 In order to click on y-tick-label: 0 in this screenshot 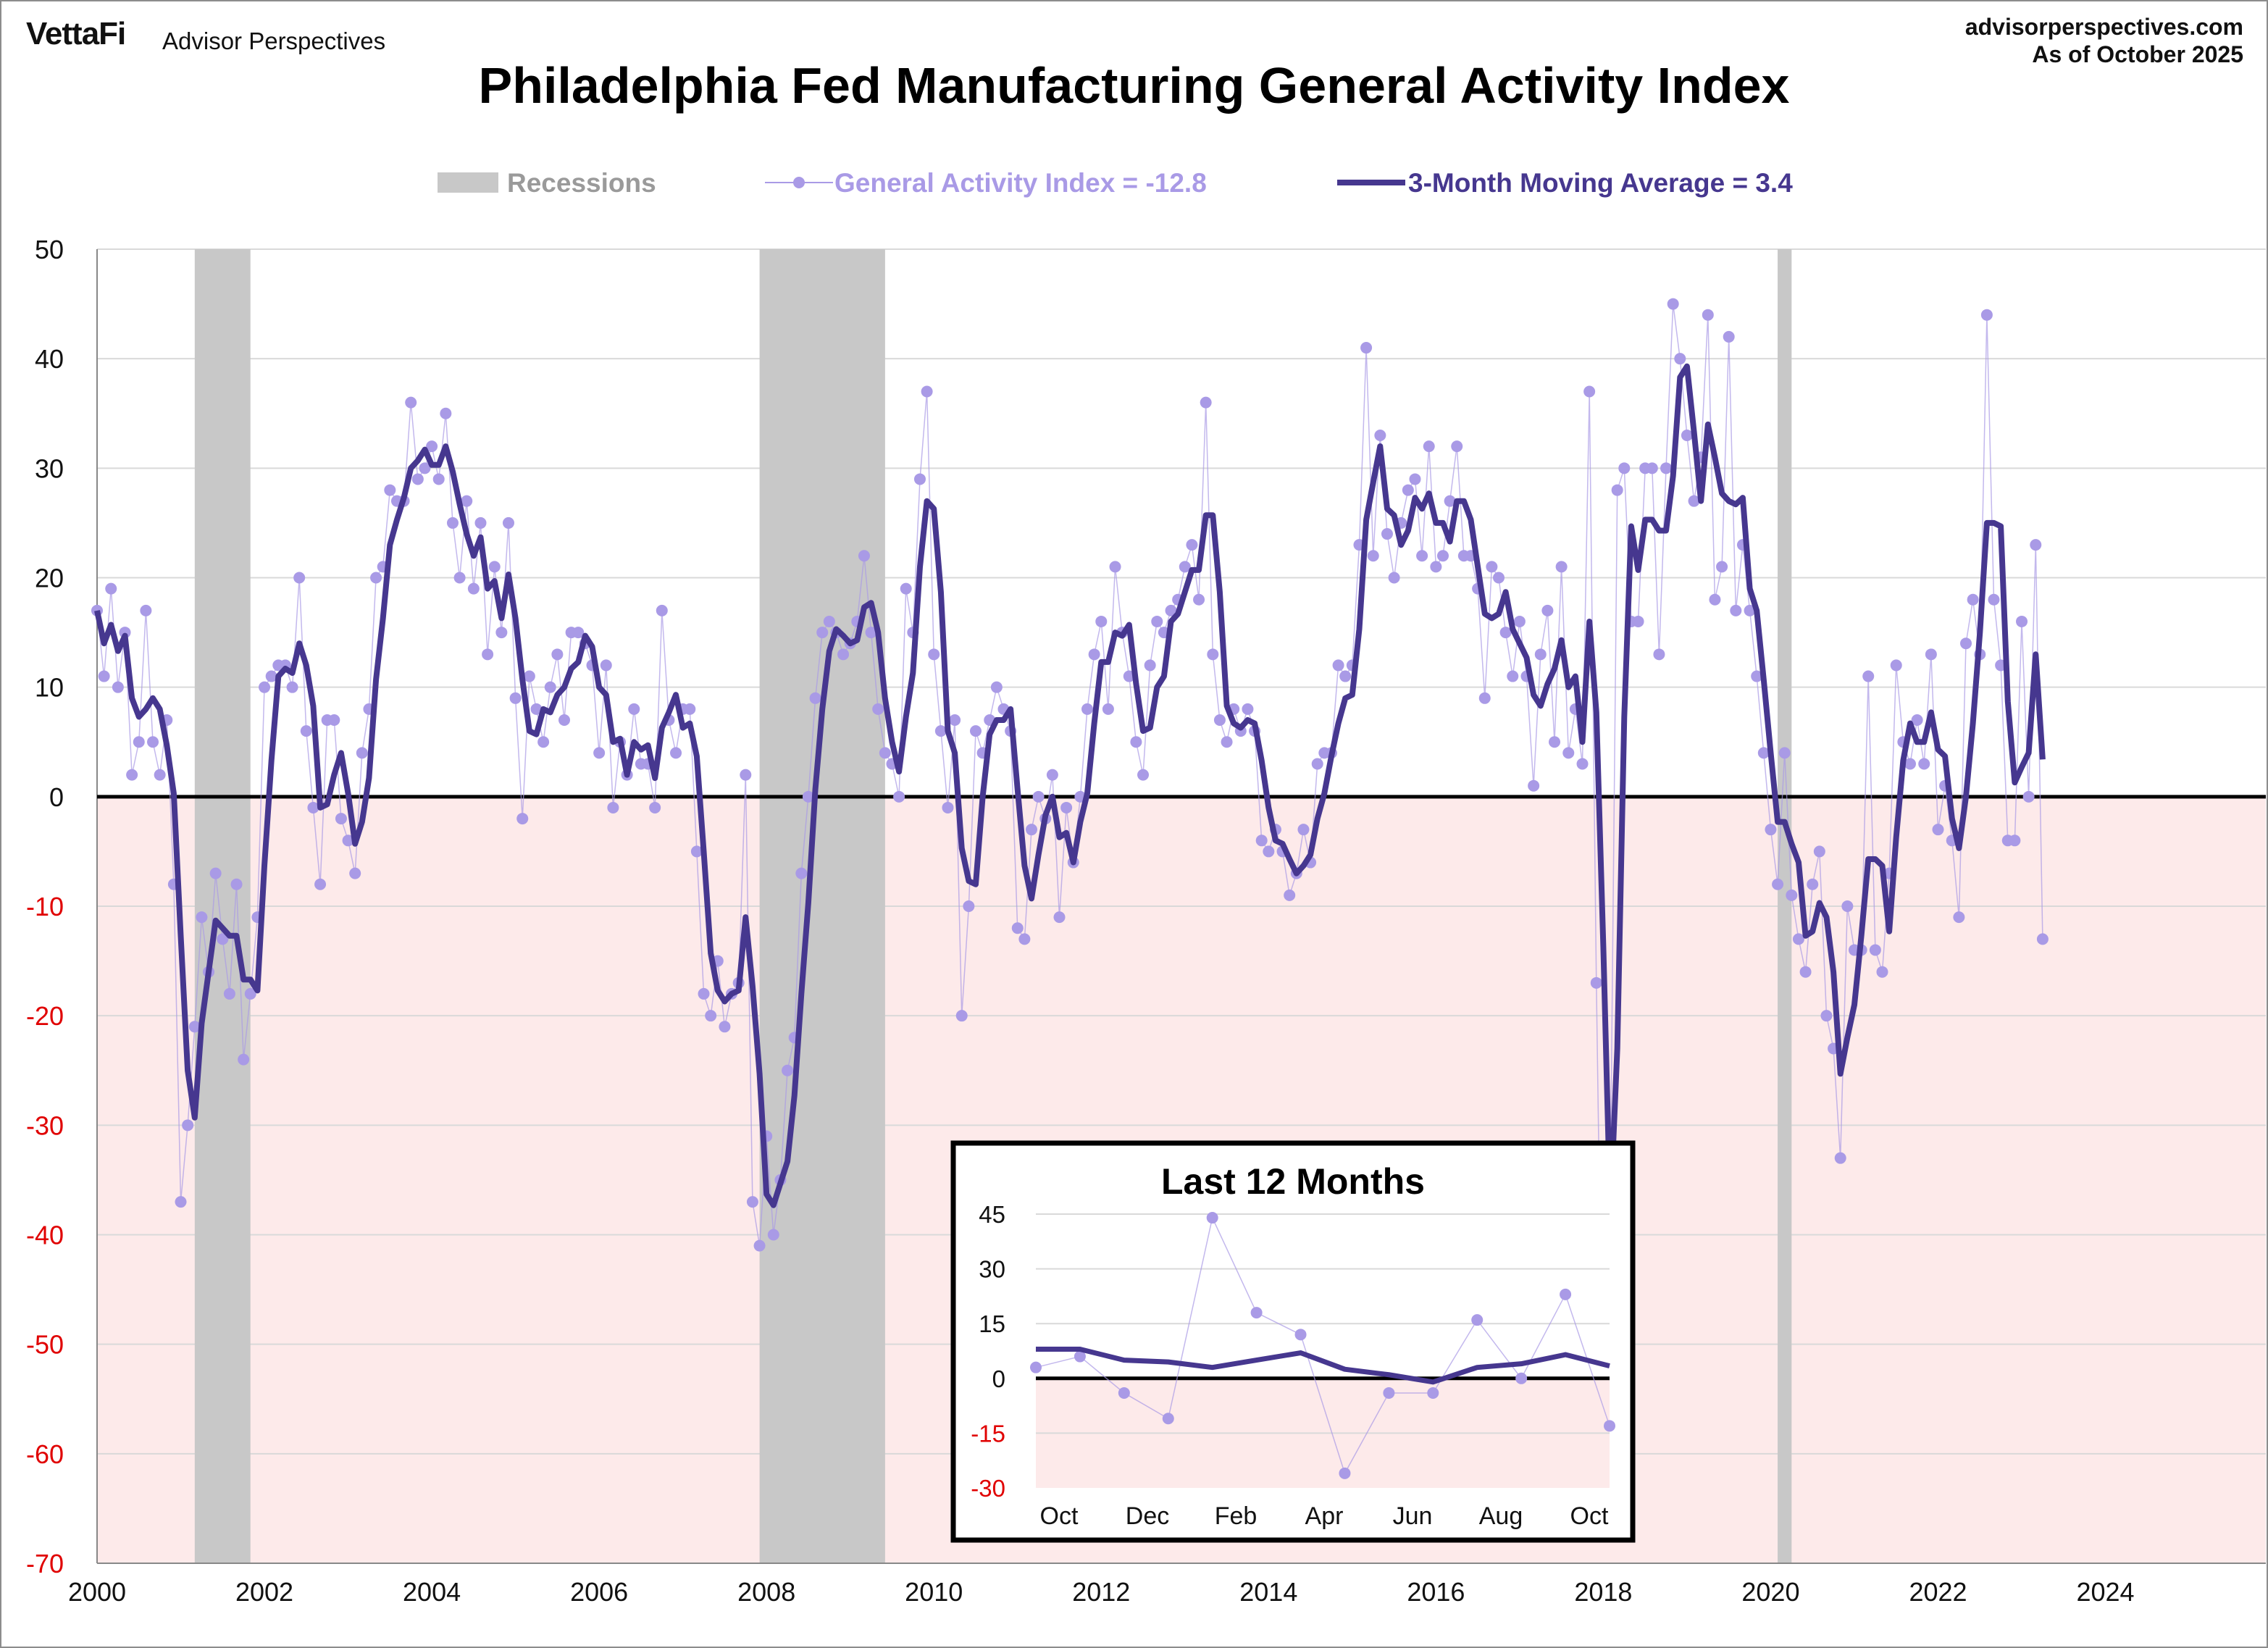, I will do `click(57, 797)`.